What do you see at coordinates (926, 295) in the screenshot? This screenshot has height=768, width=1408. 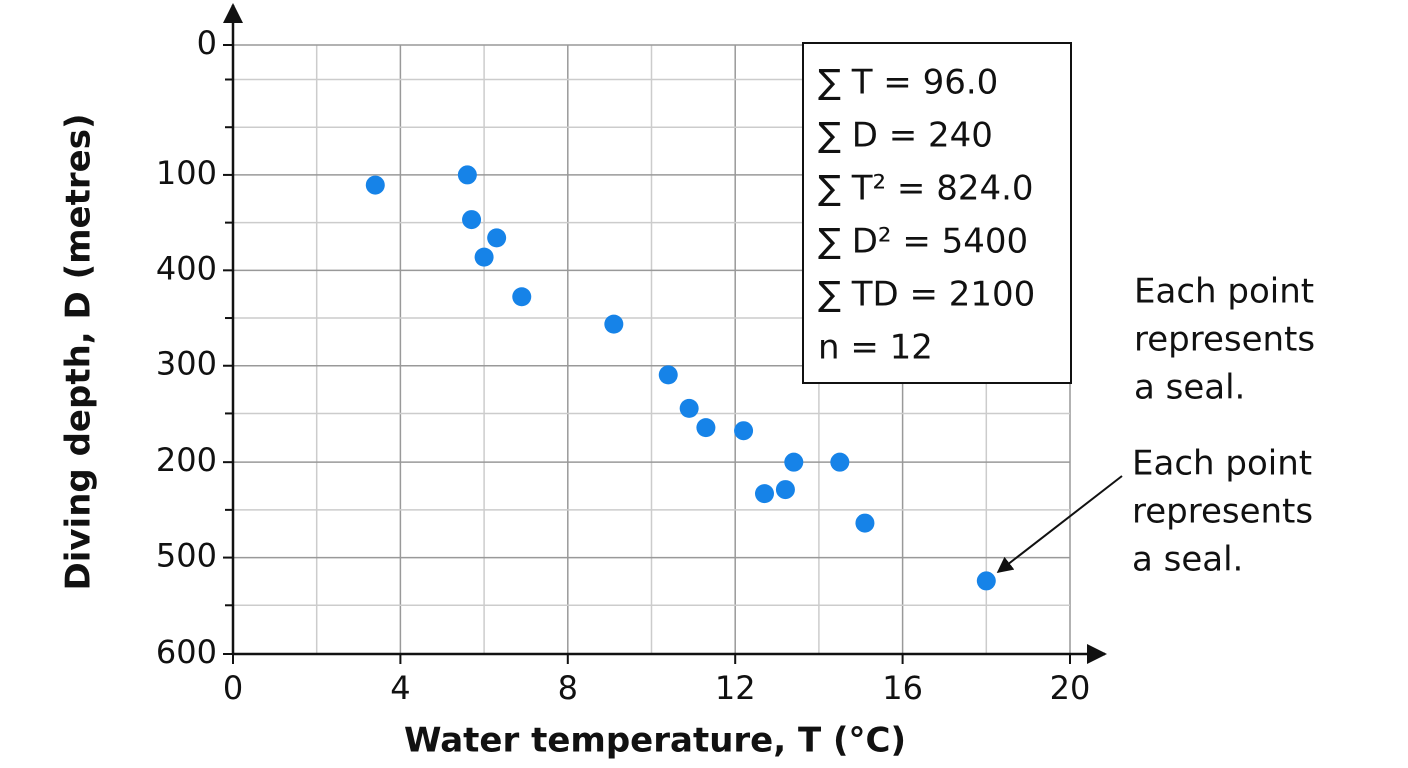 I see `stat-line: ∑ TD = 2100` at bounding box center [926, 295].